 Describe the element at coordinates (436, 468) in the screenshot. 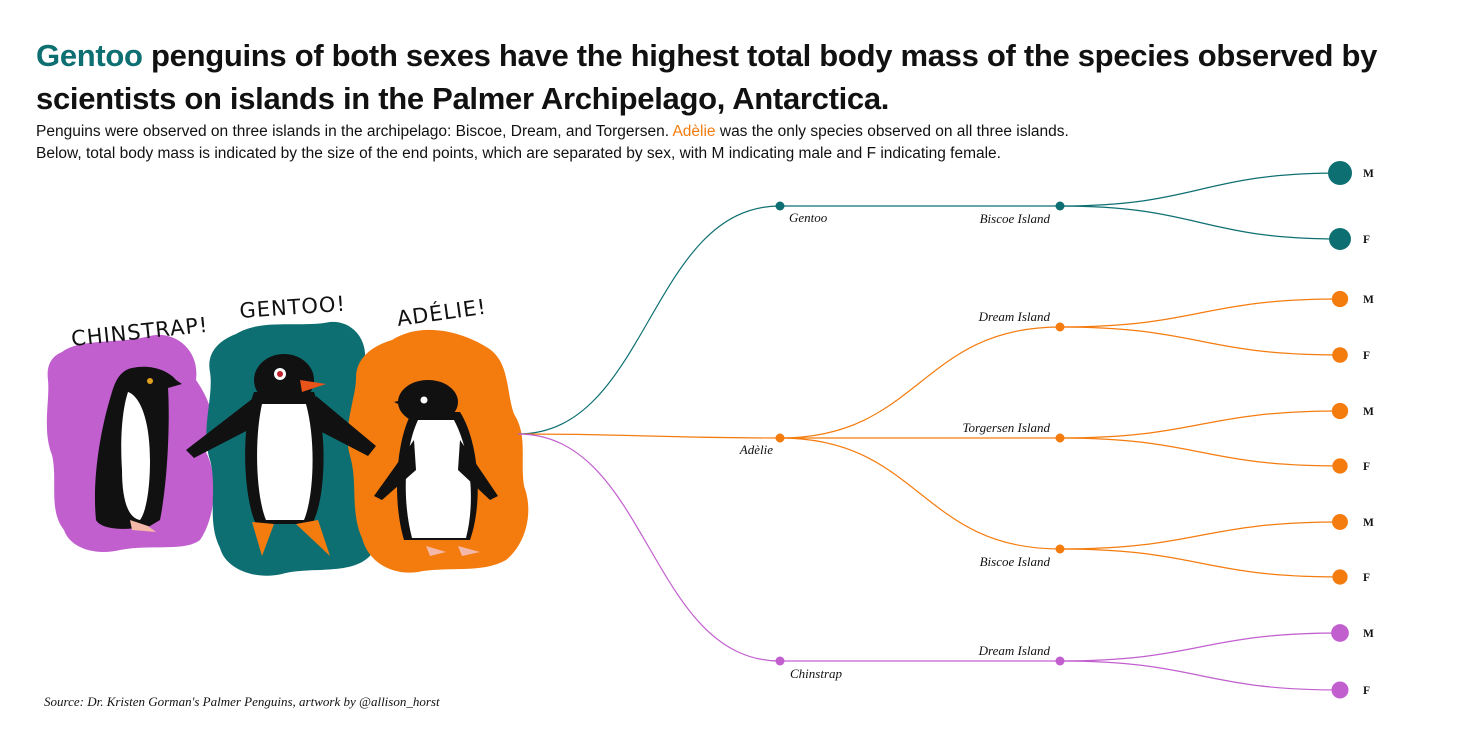

I see `adelie-penguin` at that location.